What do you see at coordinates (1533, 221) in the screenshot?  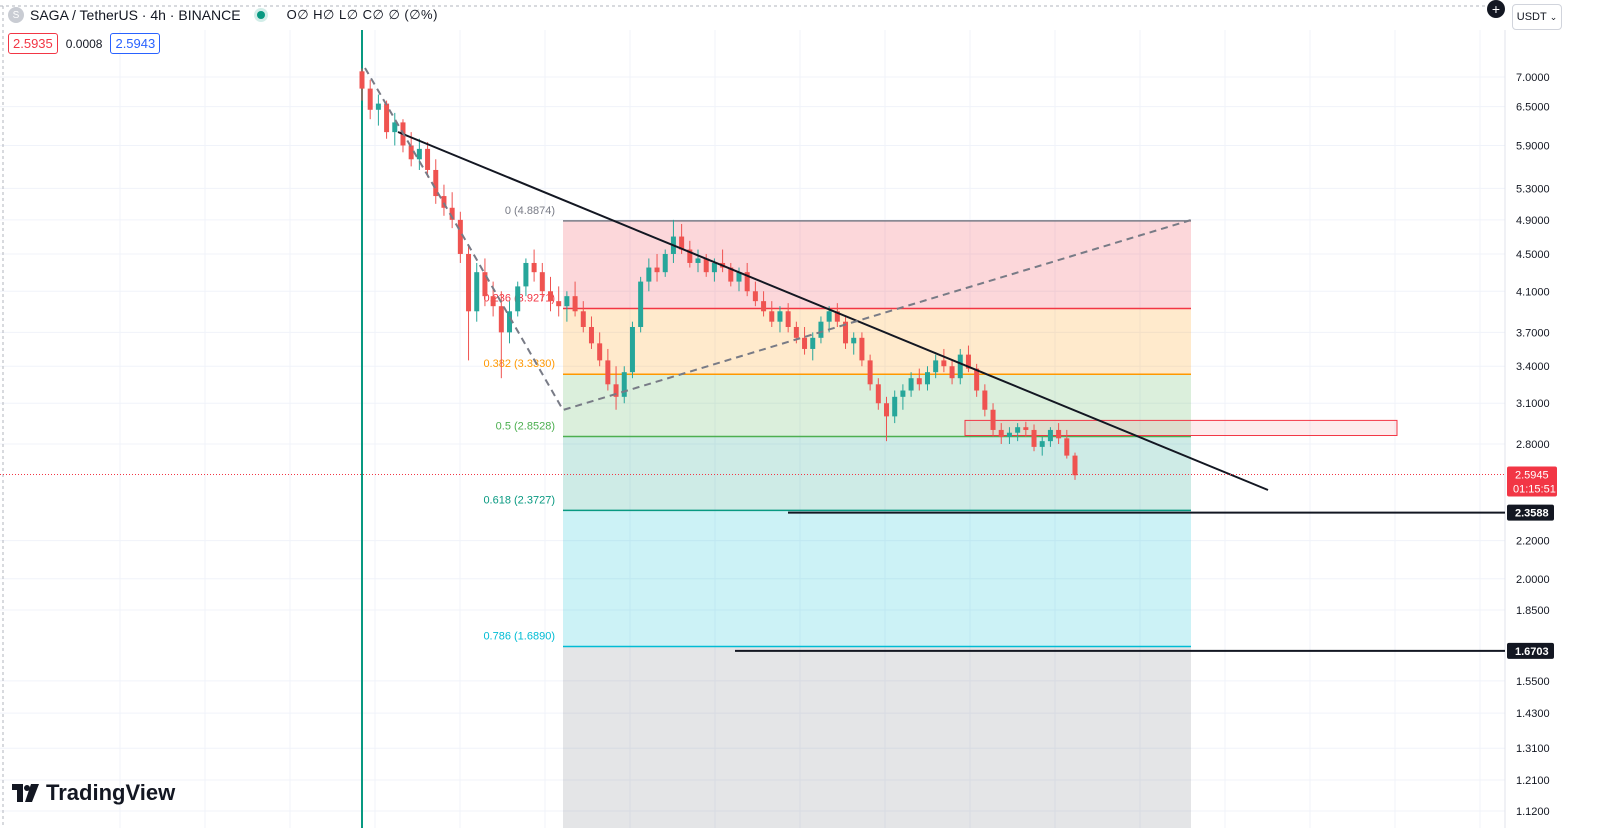 I see `y-tick-label: 4.9000` at bounding box center [1533, 221].